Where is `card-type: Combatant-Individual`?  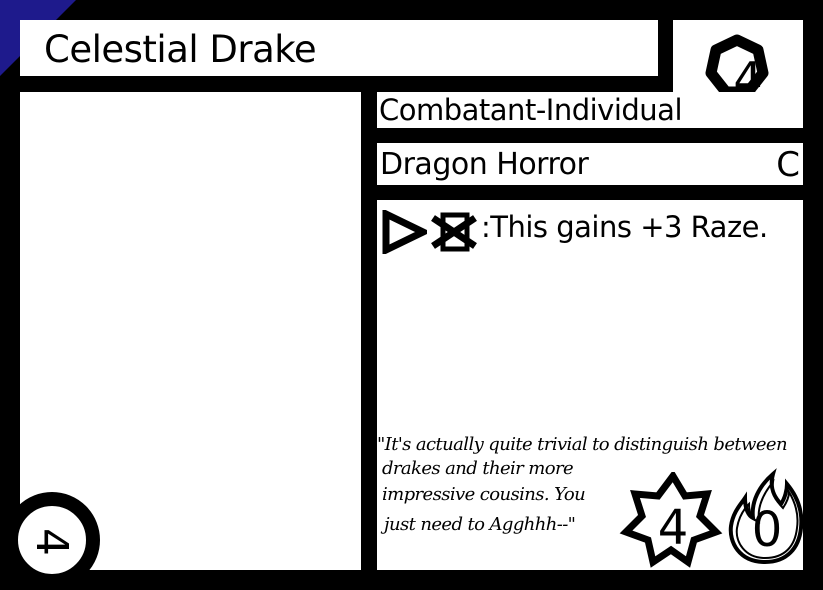
card-type: Combatant-Individual is located at coordinates (531, 110).